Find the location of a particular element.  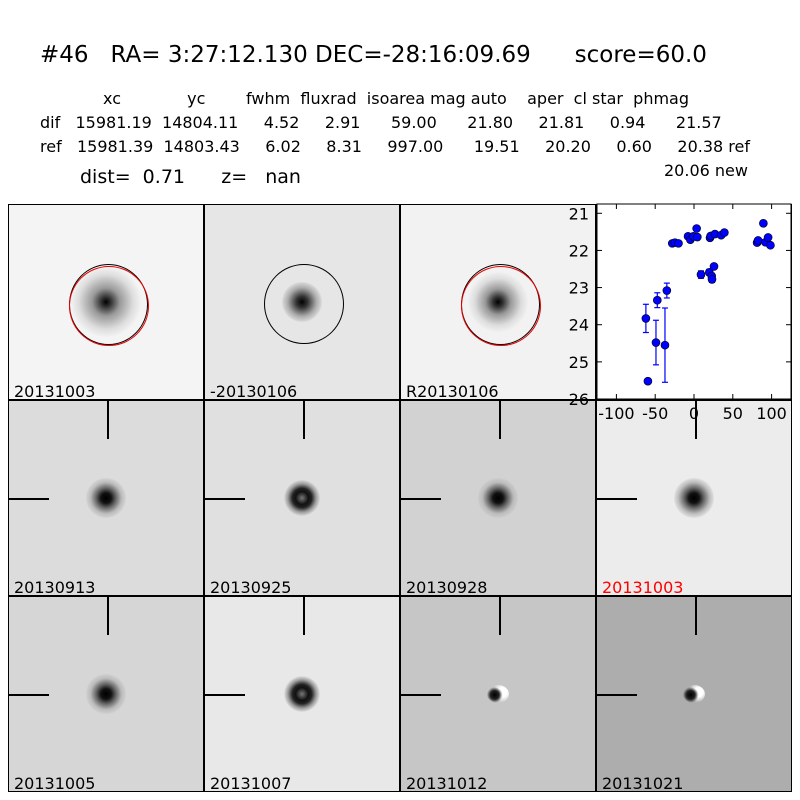

image-panel-20130913: 20130913 is located at coordinates (106, 498).